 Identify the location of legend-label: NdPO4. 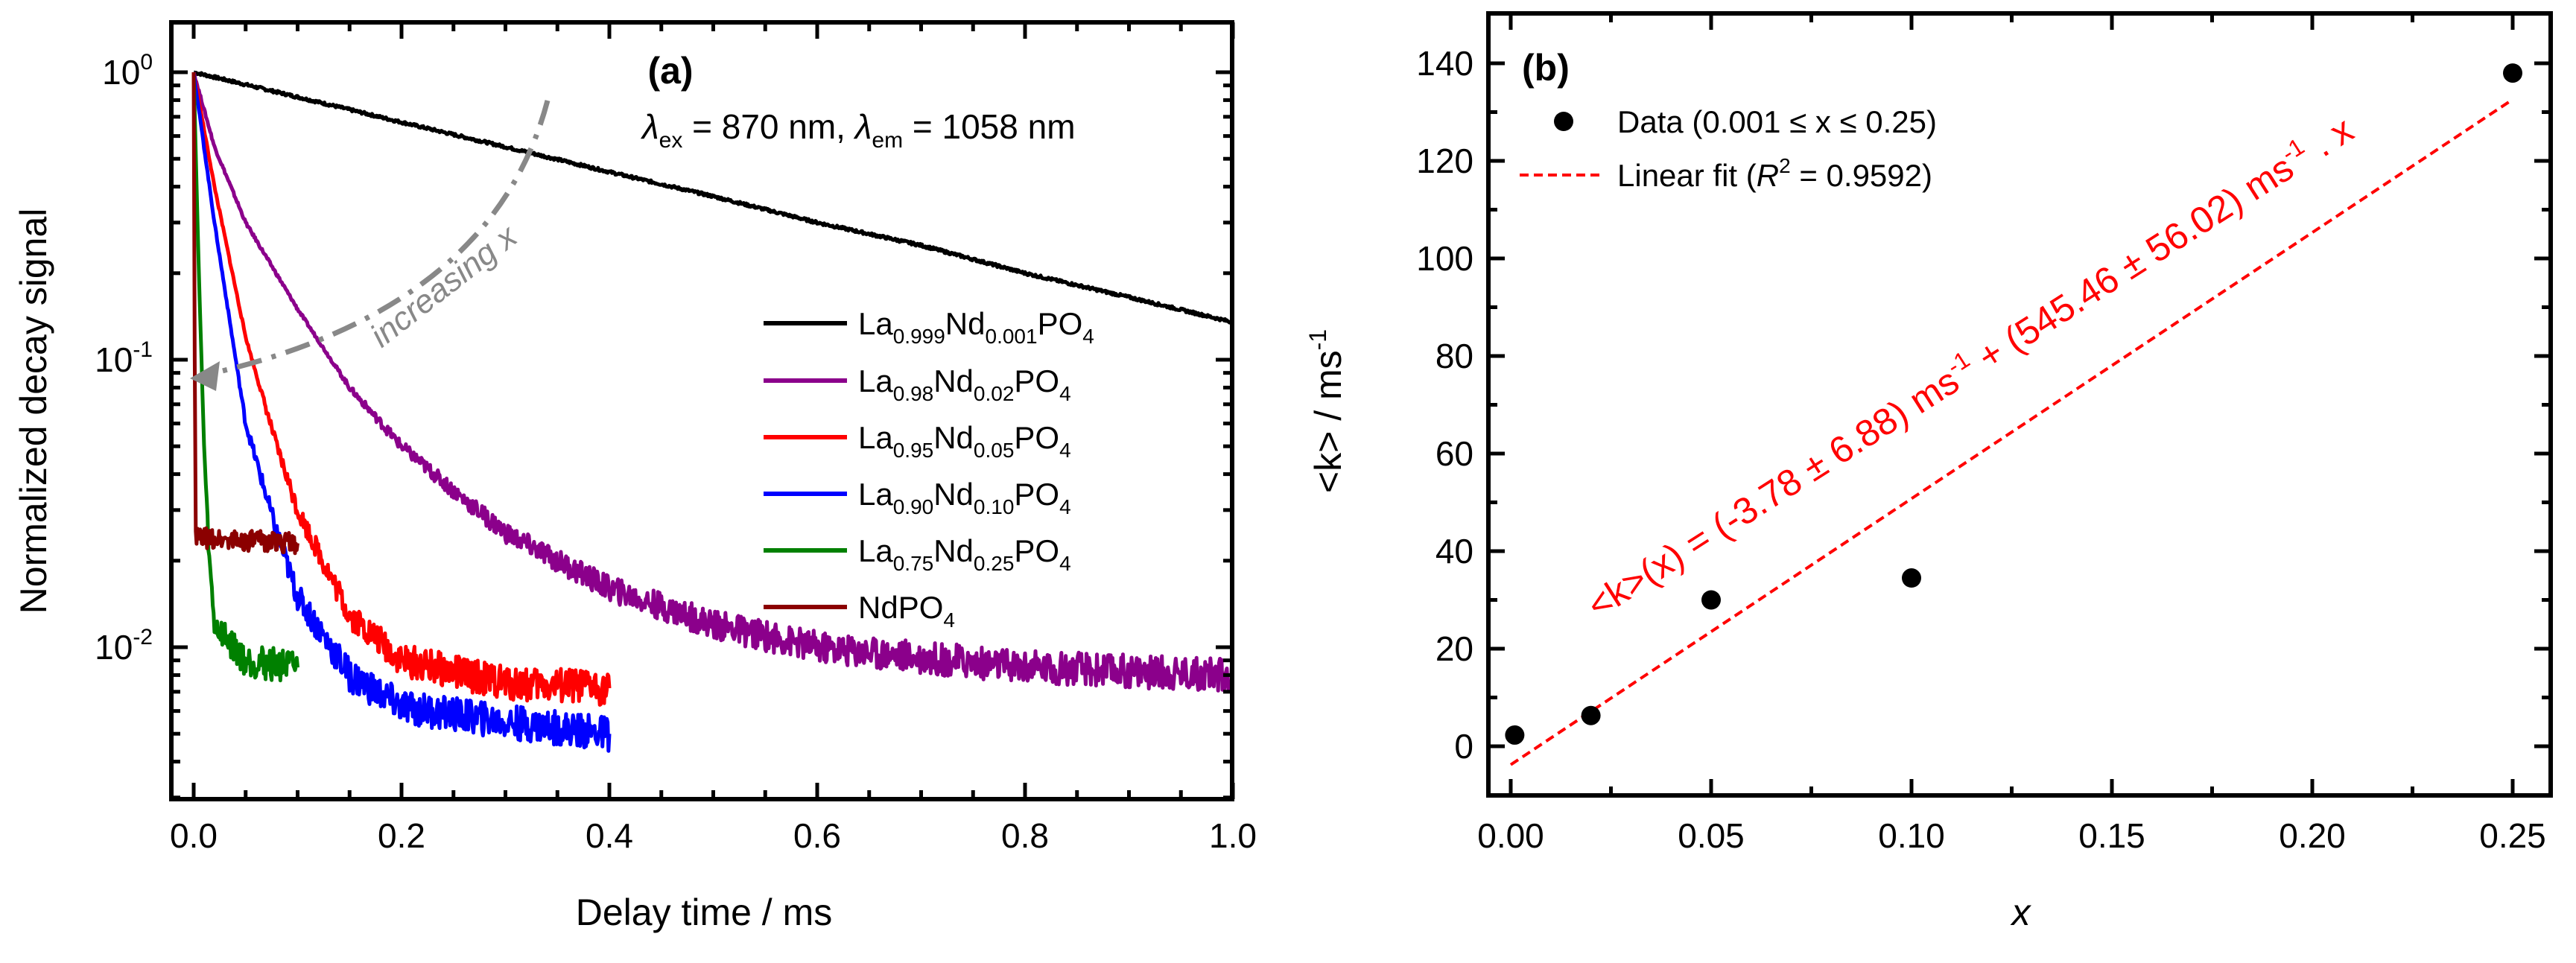
(907, 611).